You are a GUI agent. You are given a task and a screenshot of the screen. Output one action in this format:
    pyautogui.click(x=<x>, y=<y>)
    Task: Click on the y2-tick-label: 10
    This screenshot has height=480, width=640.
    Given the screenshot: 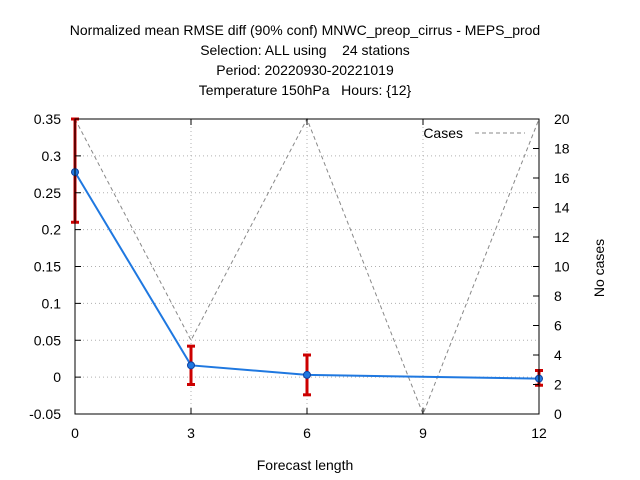 What is the action you would take?
    pyautogui.click(x=562, y=267)
    